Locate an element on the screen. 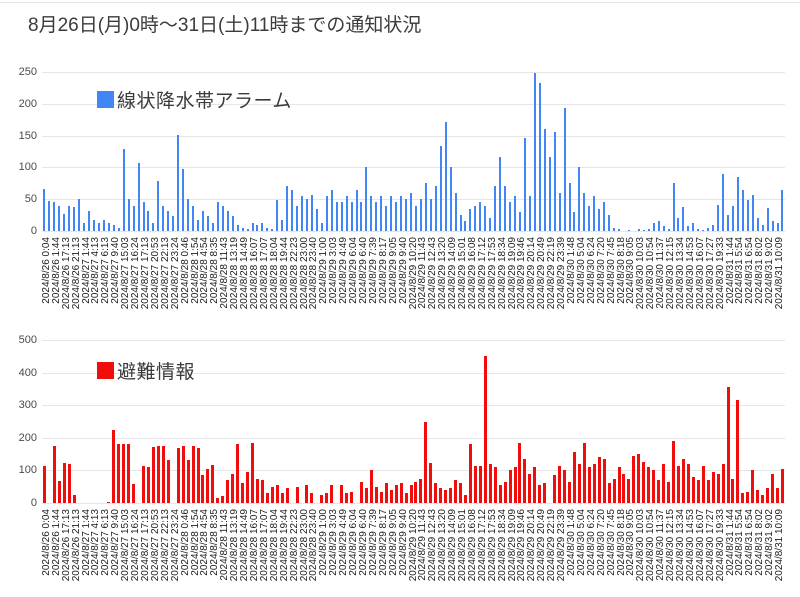 The width and height of the screenshot is (800, 597). gridline is located at coordinates (413, 200).